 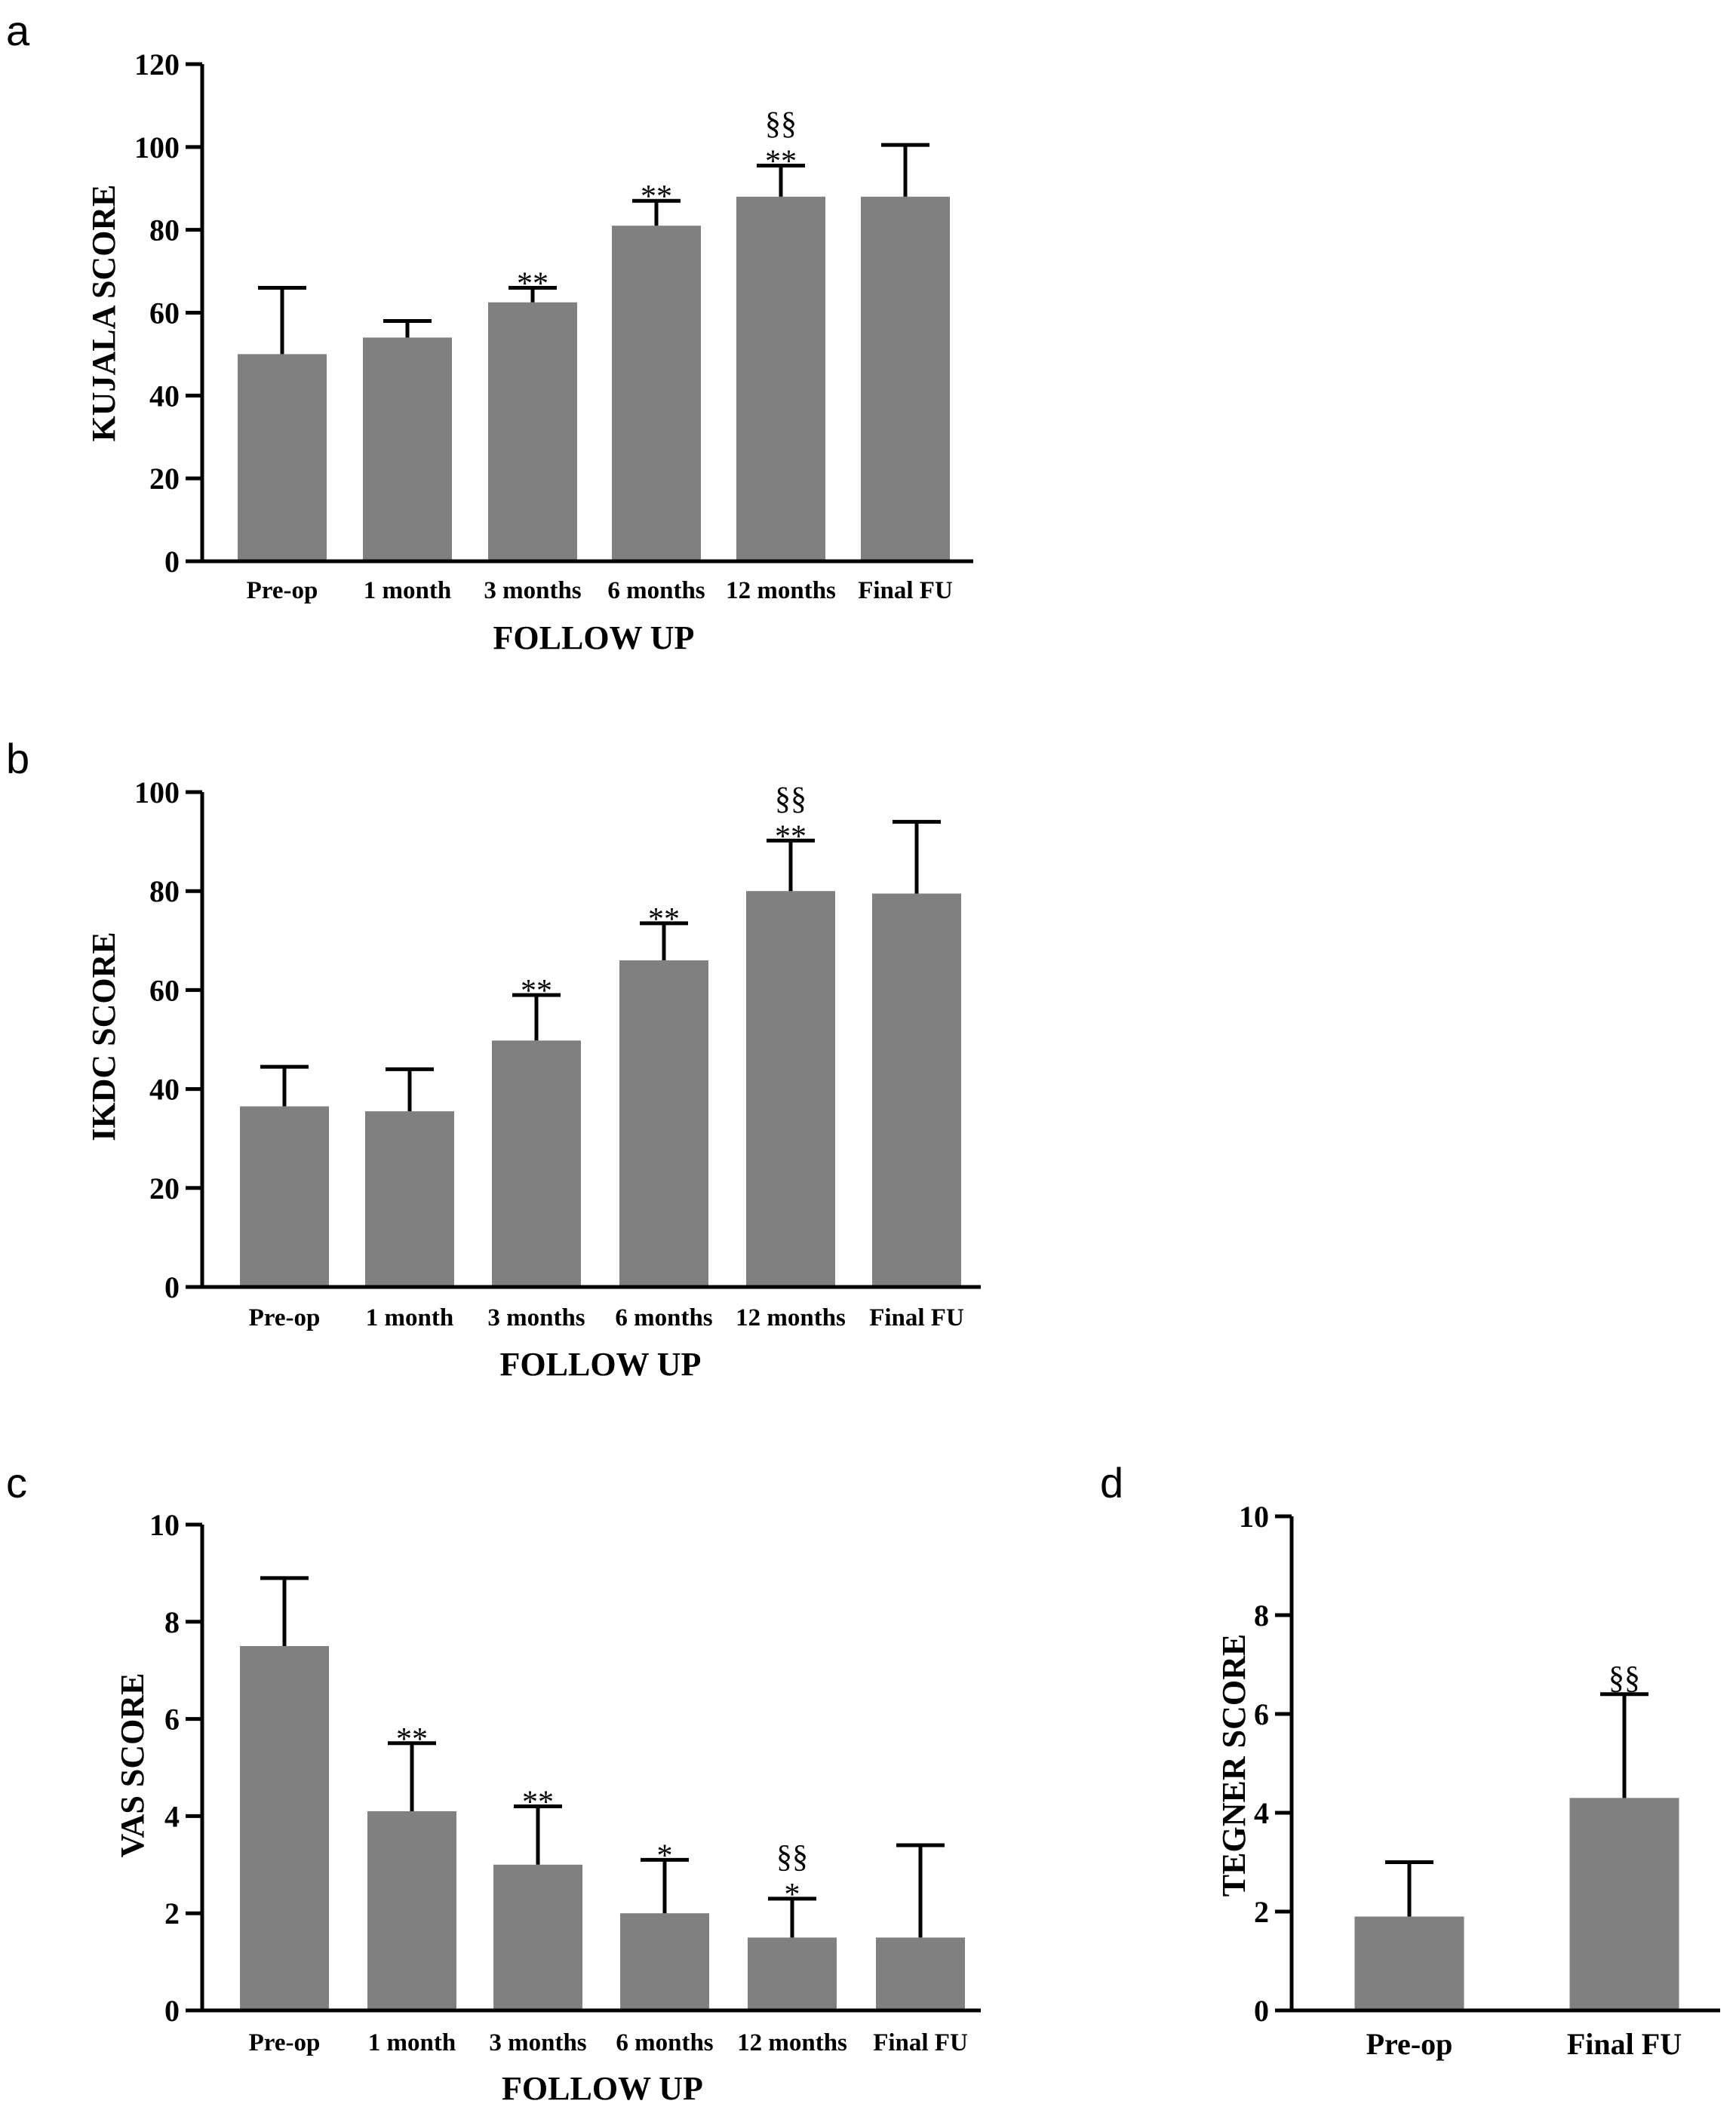 I want to click on panel-letter: b, so click(x=17, y=758).